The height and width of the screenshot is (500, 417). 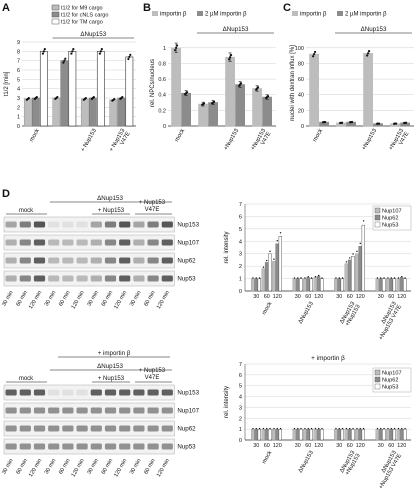 I want to click on y-tick-label: 5, so click(x=18, y=80).